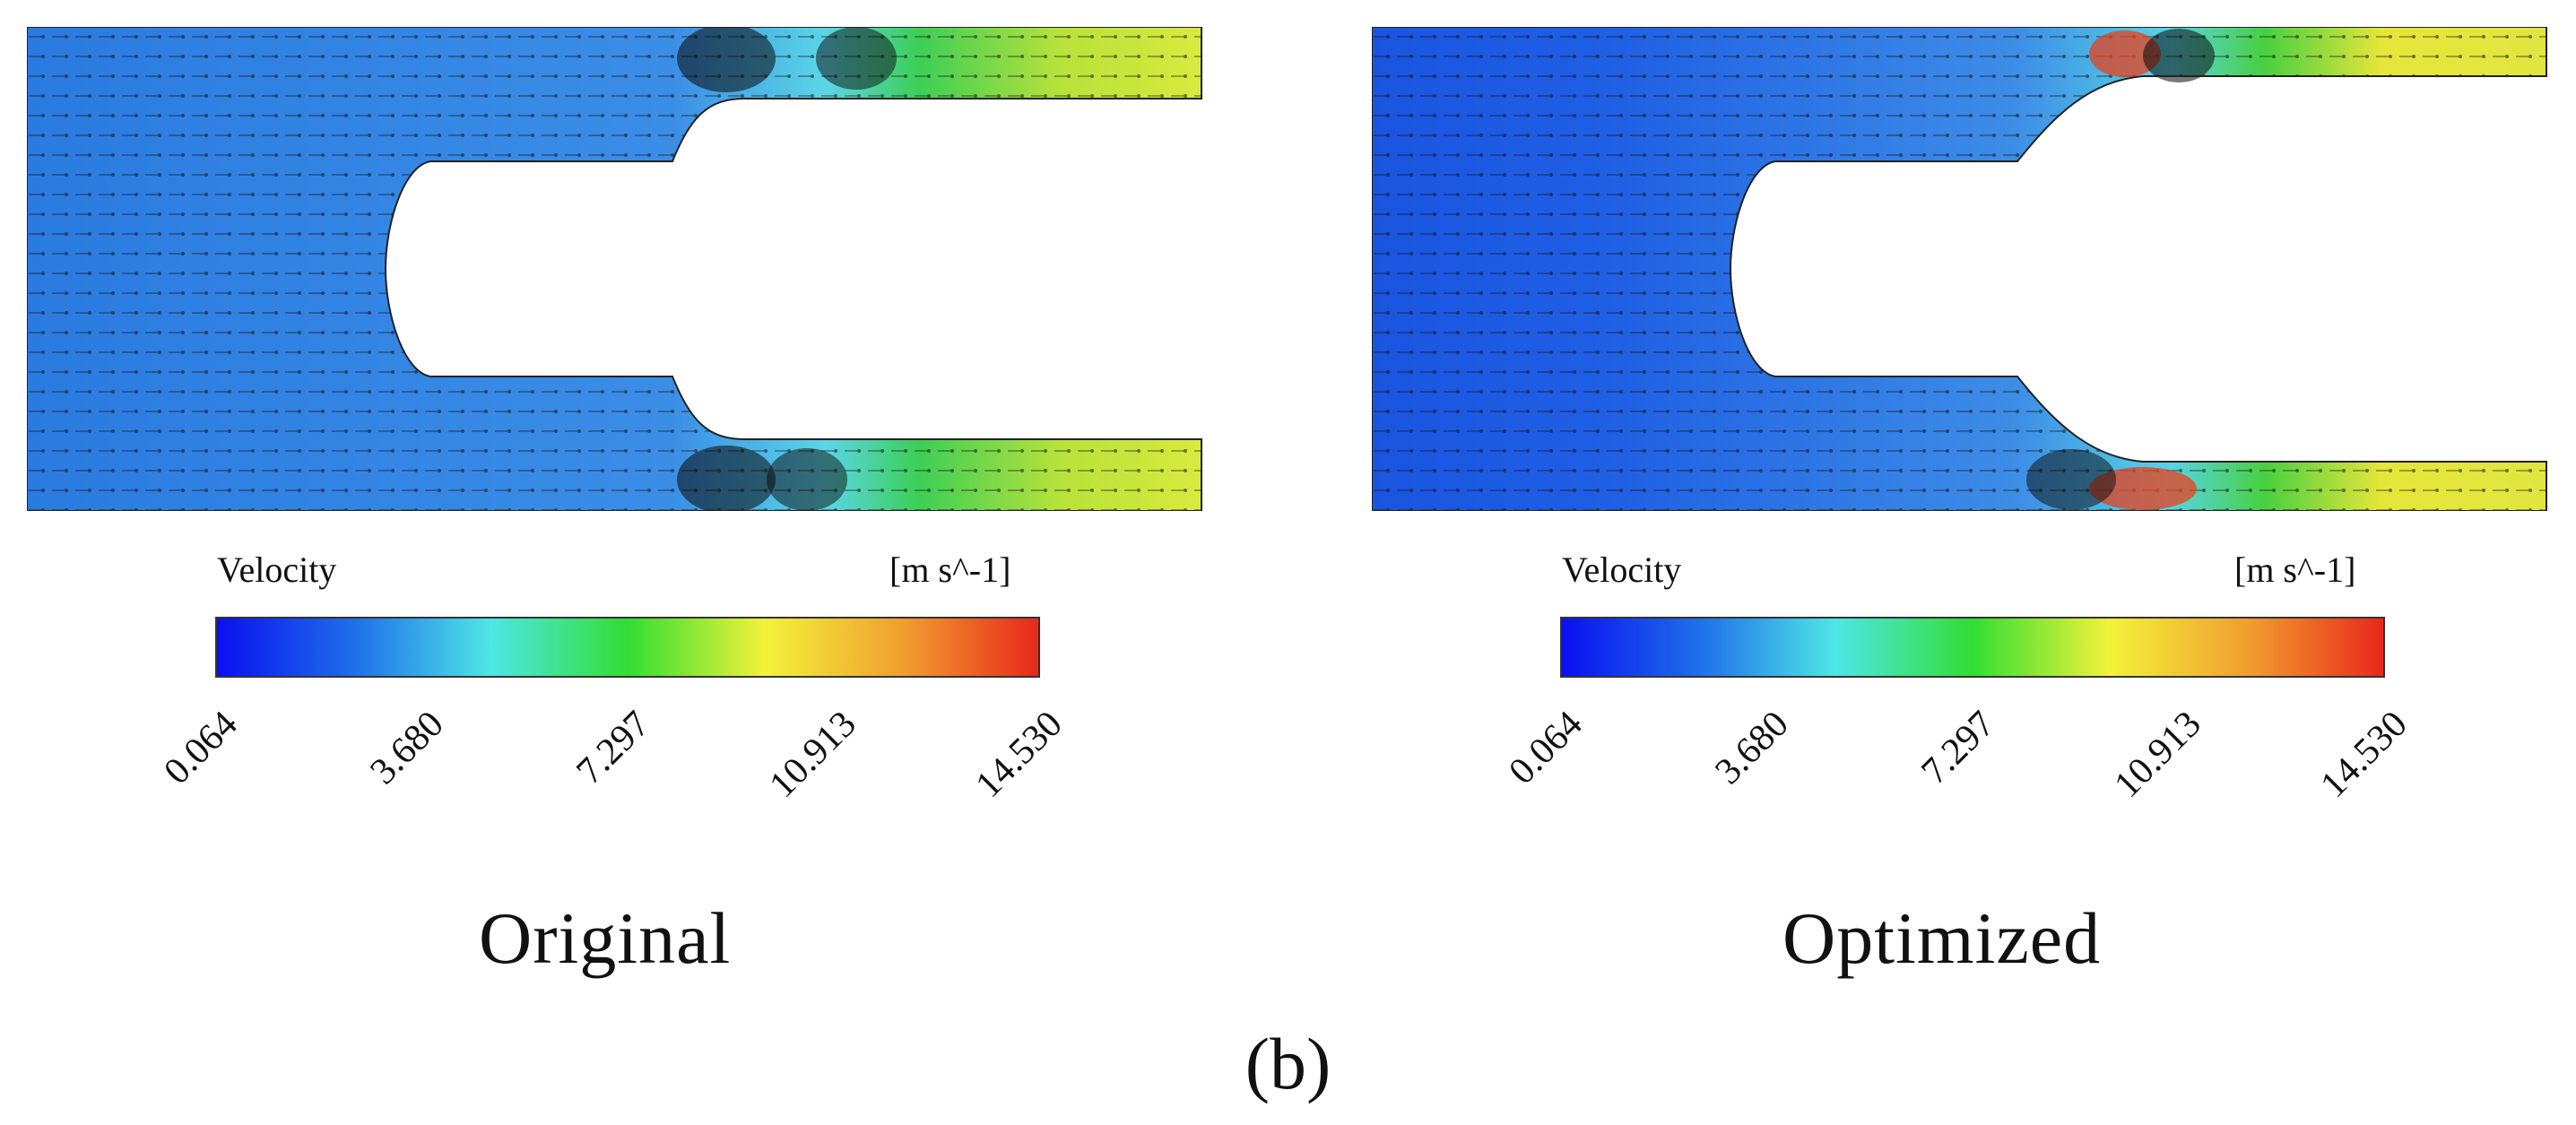 This screenshot has height=1125, width=2576. I want to click on panel-caption: Original, so click(605, 938).